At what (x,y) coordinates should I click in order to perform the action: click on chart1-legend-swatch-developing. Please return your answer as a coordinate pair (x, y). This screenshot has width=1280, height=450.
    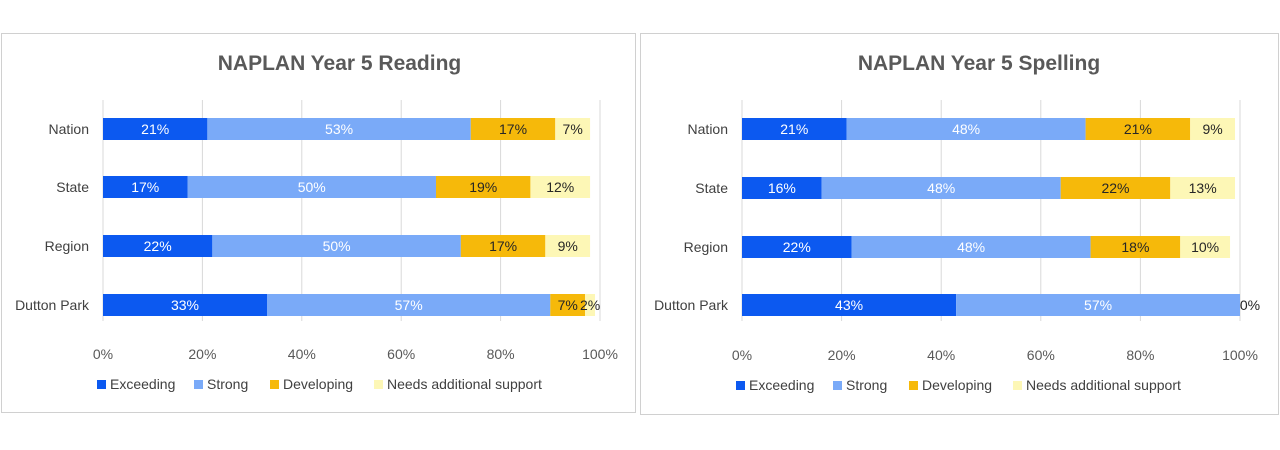
    Looking at the image, I should click on (913, 385).